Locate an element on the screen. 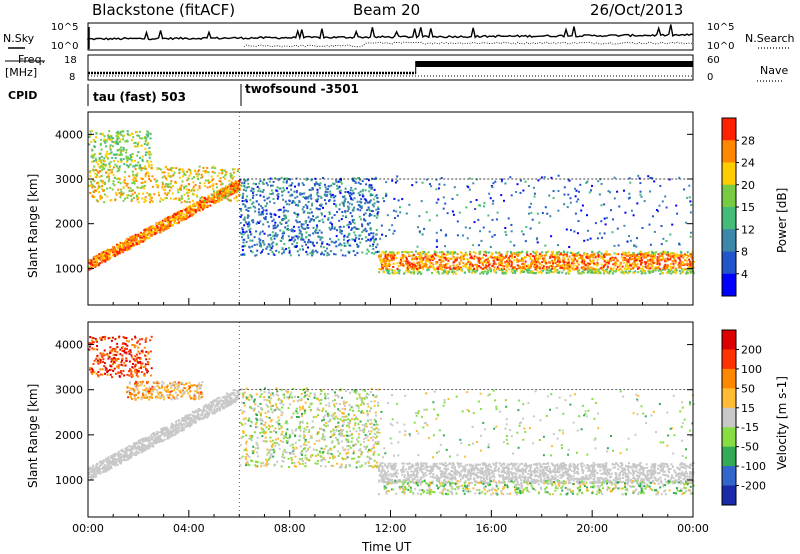  noise-panel: 10^5 10^0 10^5 10^0 N.Sky N.Search is located at coordinates (399, 37).